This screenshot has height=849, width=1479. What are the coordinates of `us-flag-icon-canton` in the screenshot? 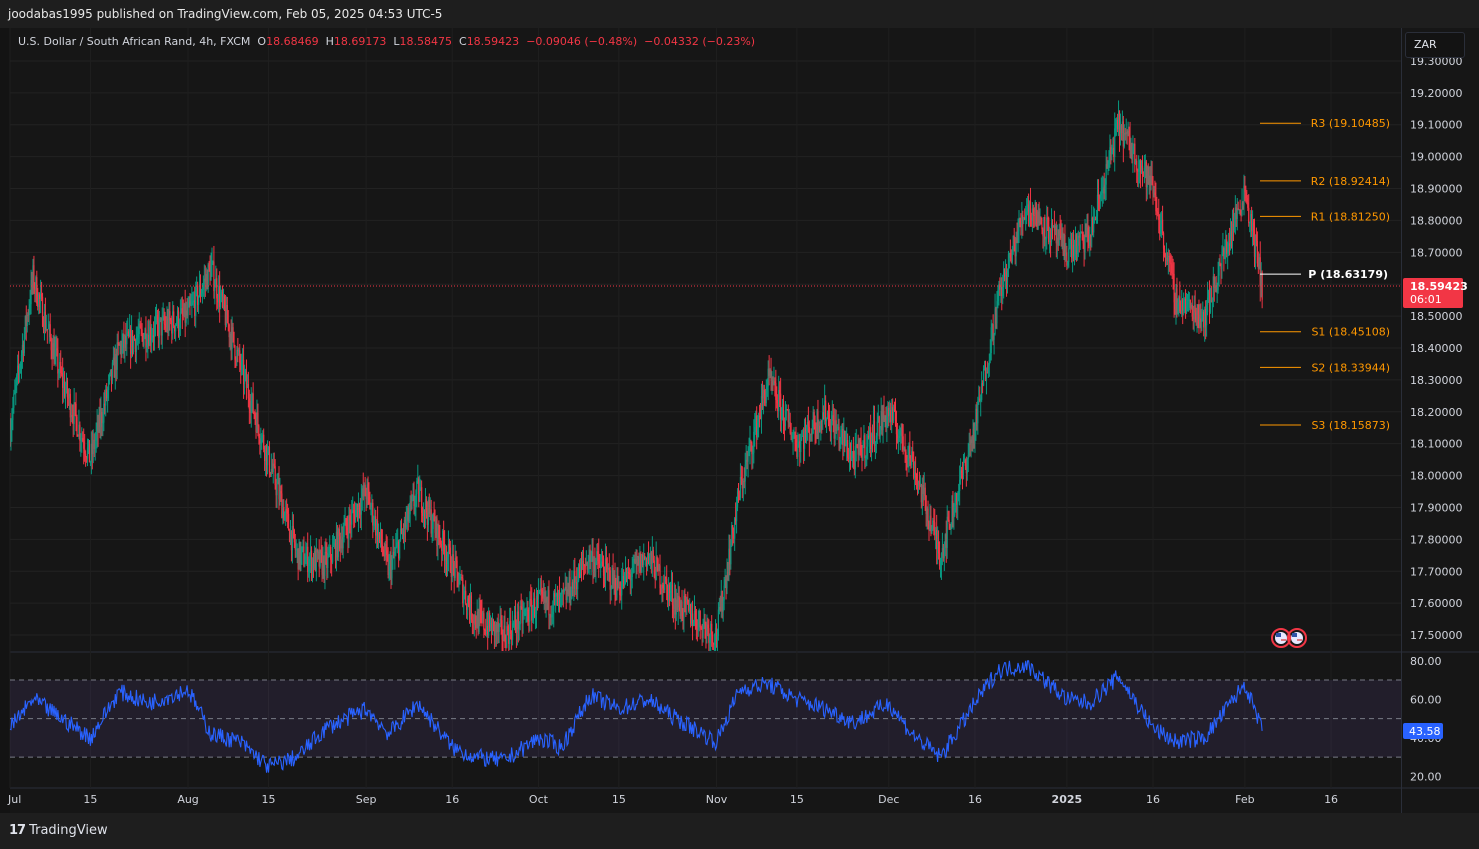 It's located at (1294, 635).